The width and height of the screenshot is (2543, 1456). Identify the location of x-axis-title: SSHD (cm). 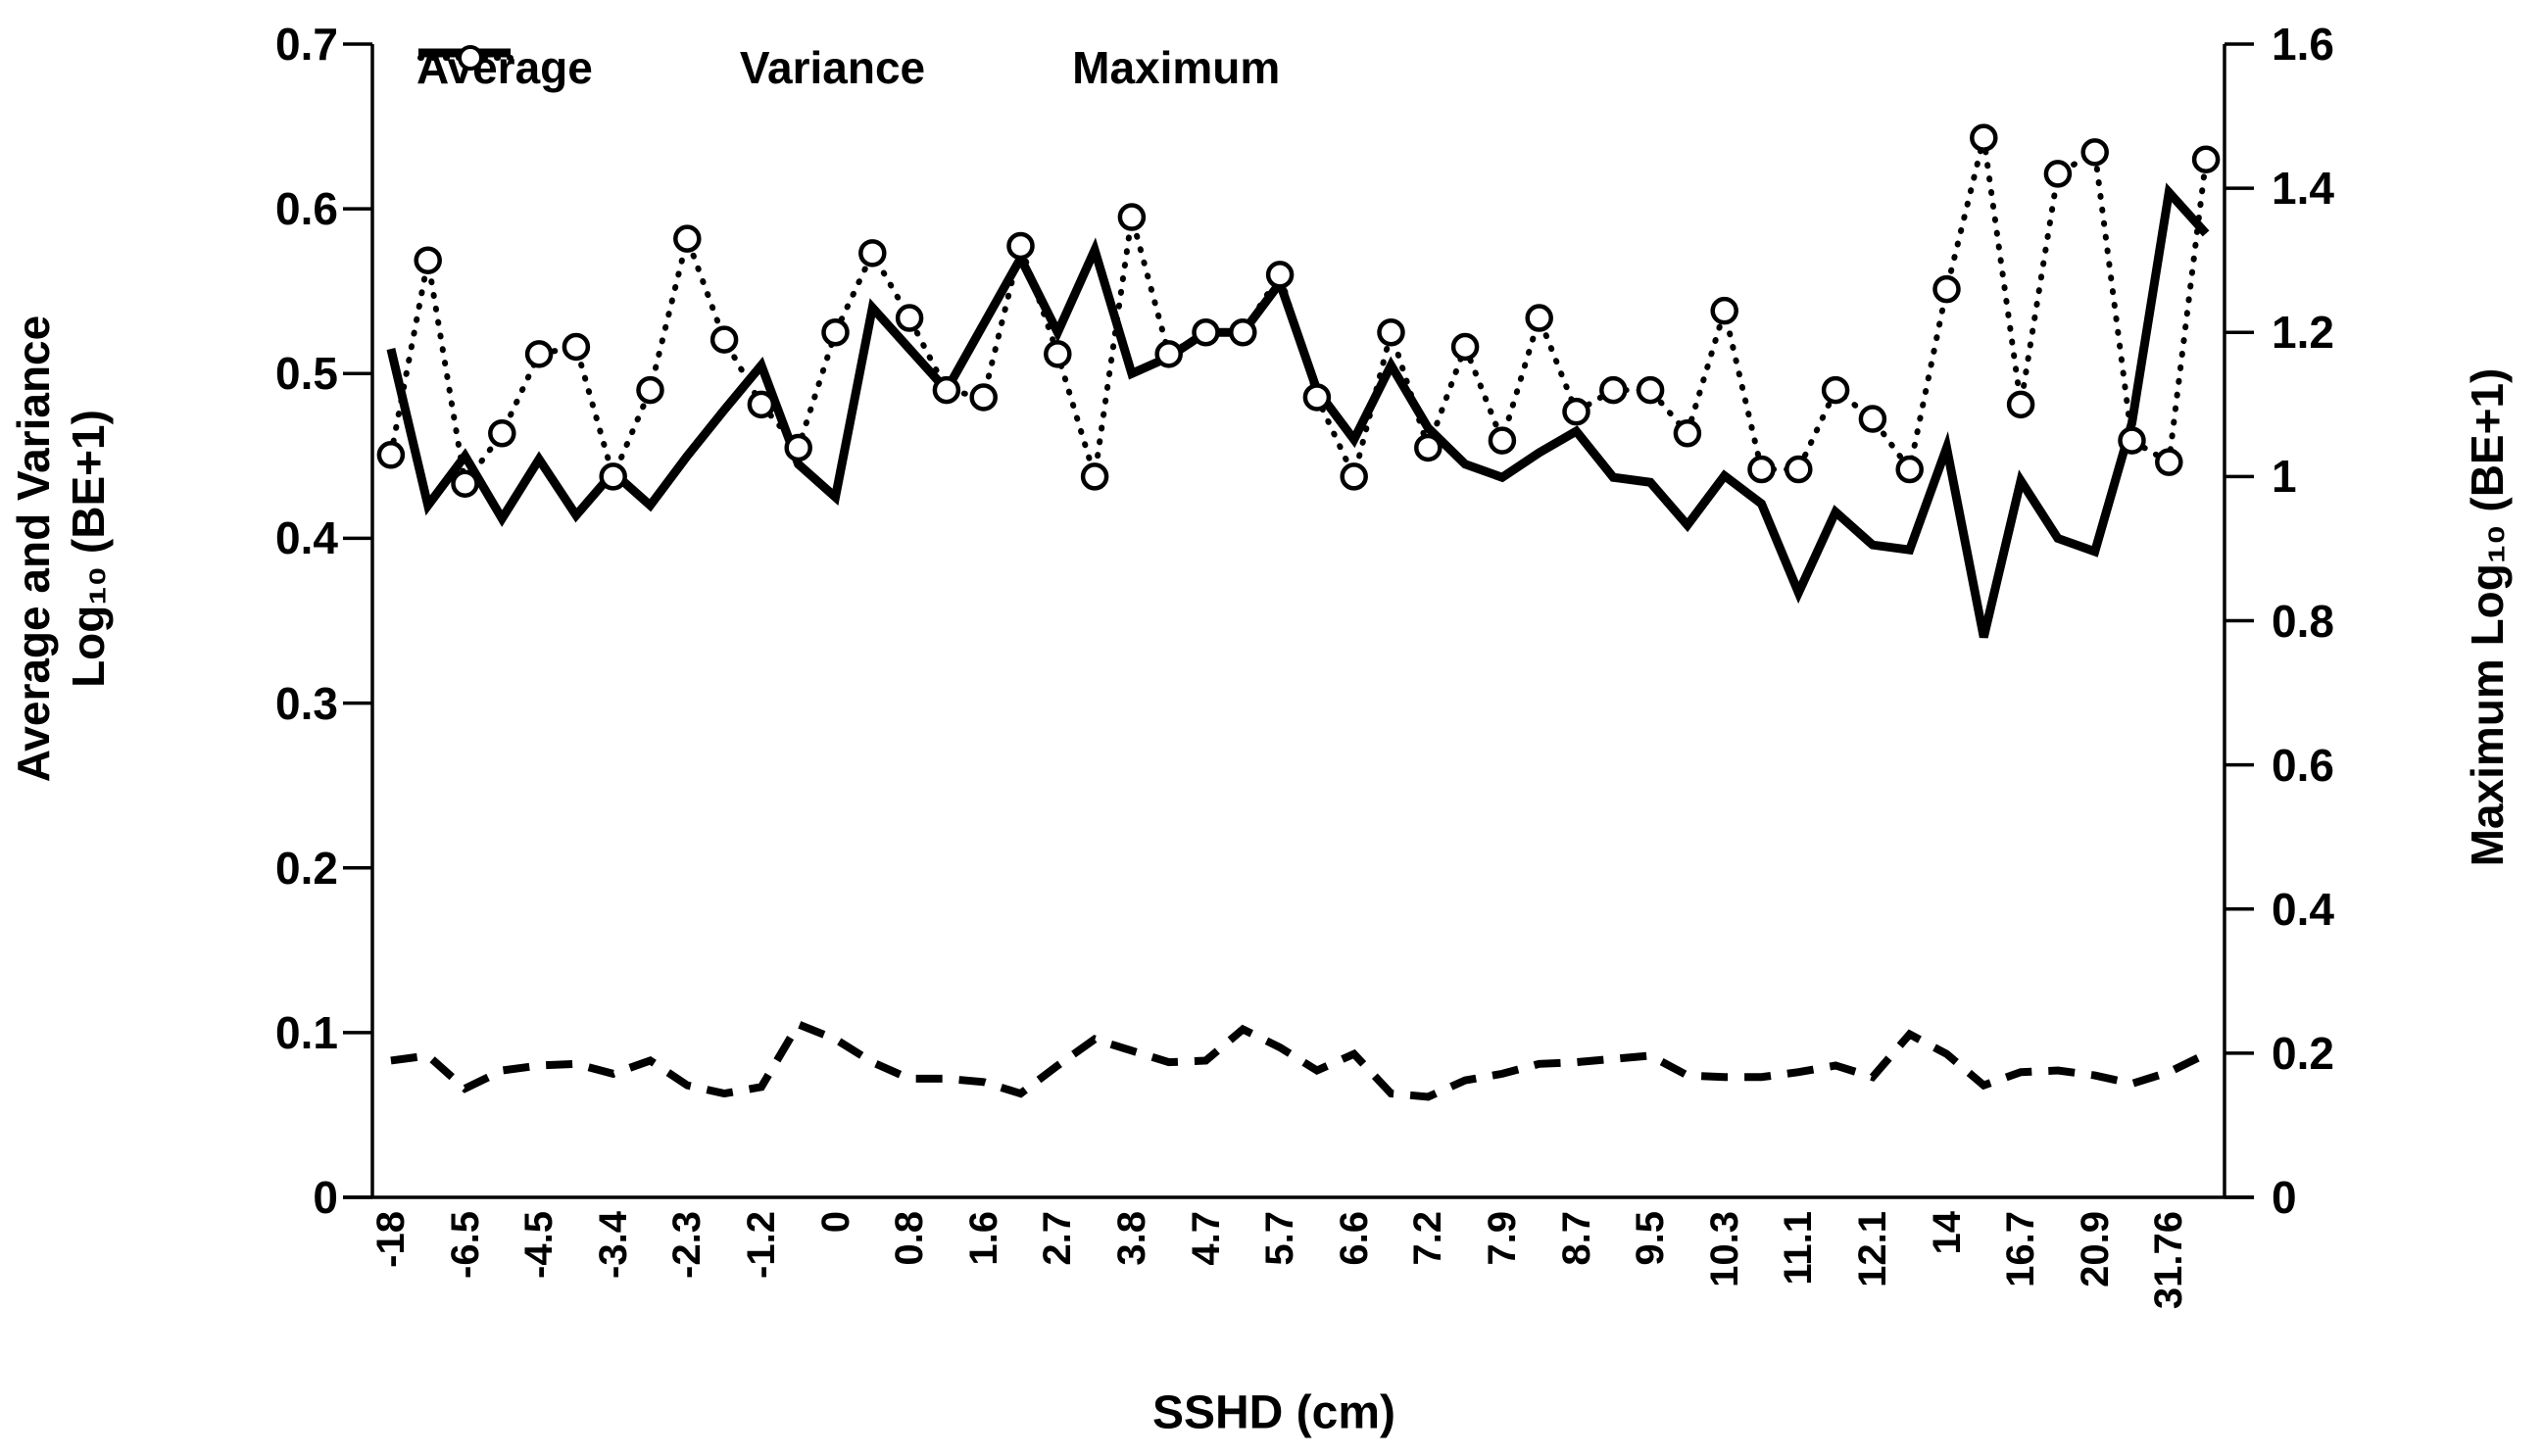
(1273, 1412).